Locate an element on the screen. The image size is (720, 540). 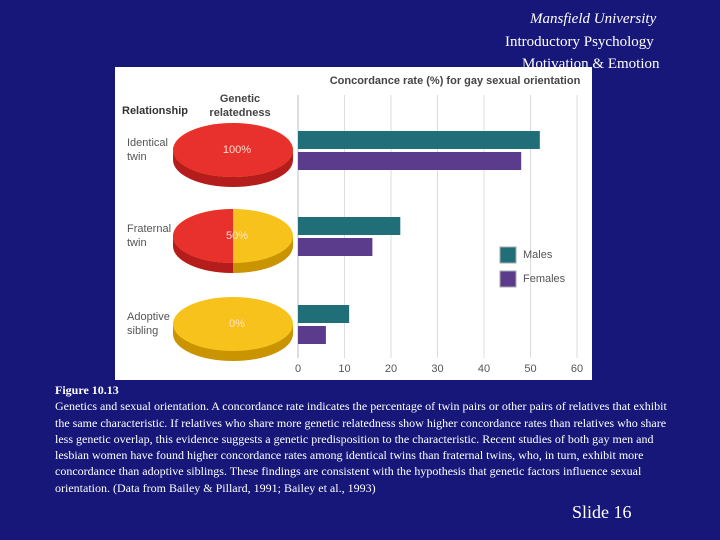
category-label: Fraternal twin is located at coordinates (149, 236).